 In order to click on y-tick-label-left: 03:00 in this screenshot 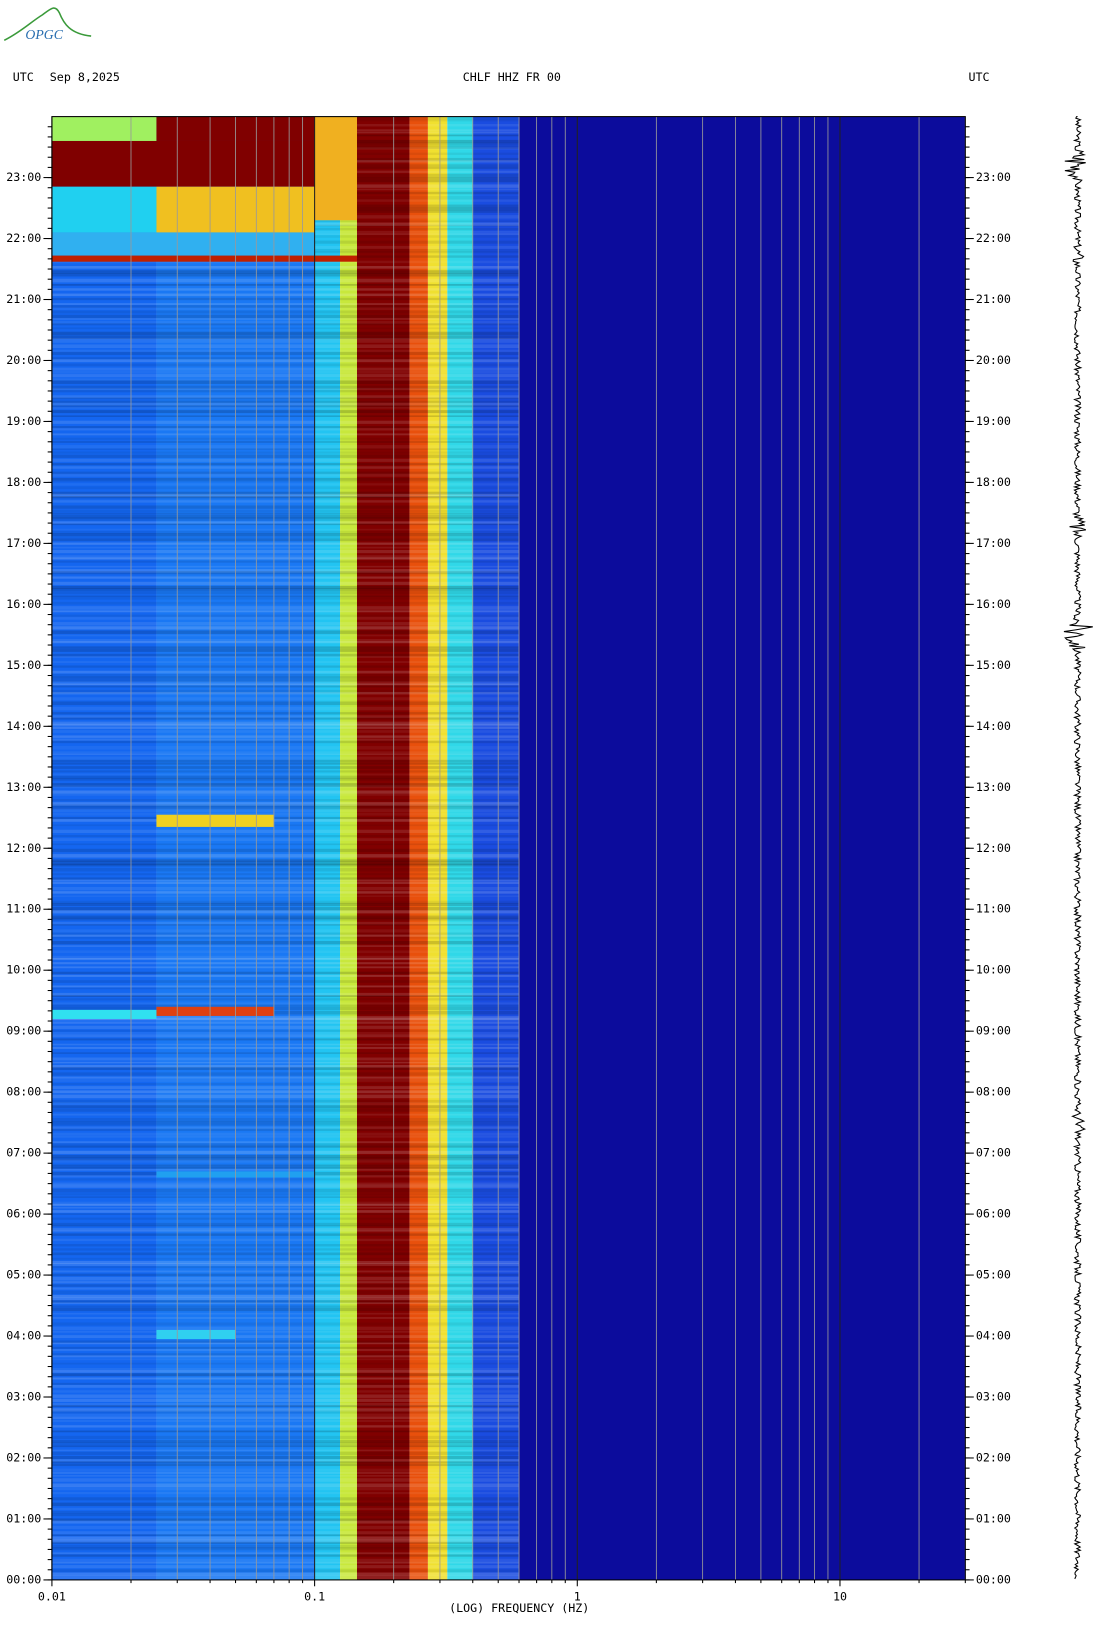, I will do `click(23, 1397)`.